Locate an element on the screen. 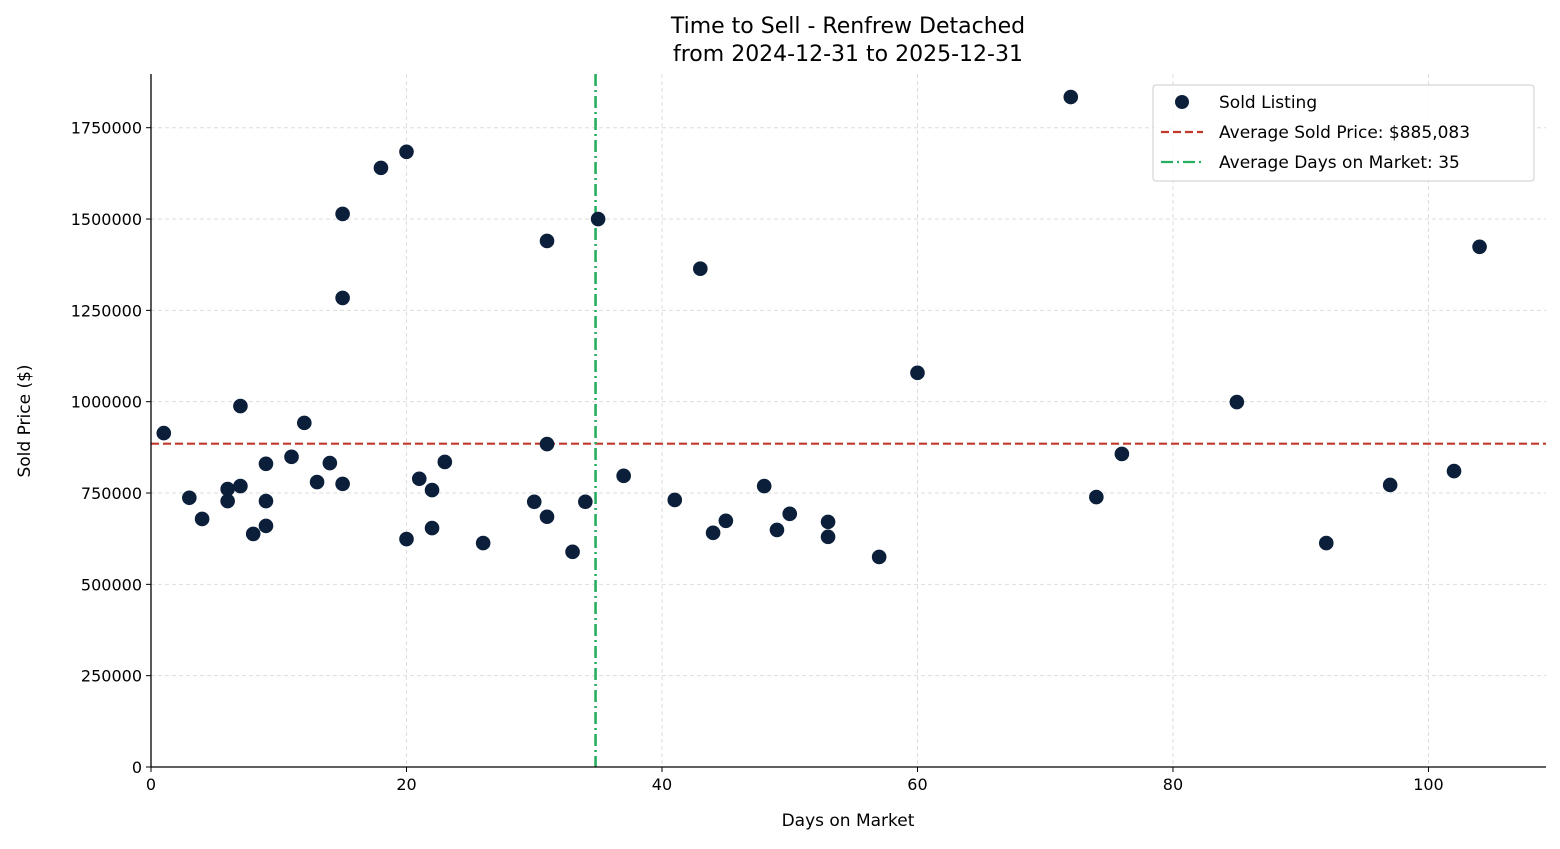 The height and width of the screenshot is (849, 1560). x-tick-label: 0 is located at coordinates (151, 784).